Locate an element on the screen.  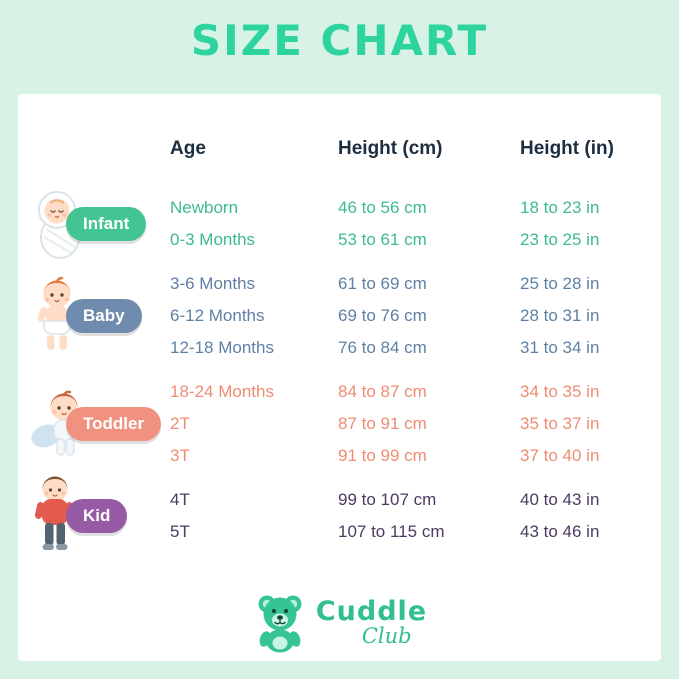
group-badge-cell: Baby is located at coordinates (94, 316).